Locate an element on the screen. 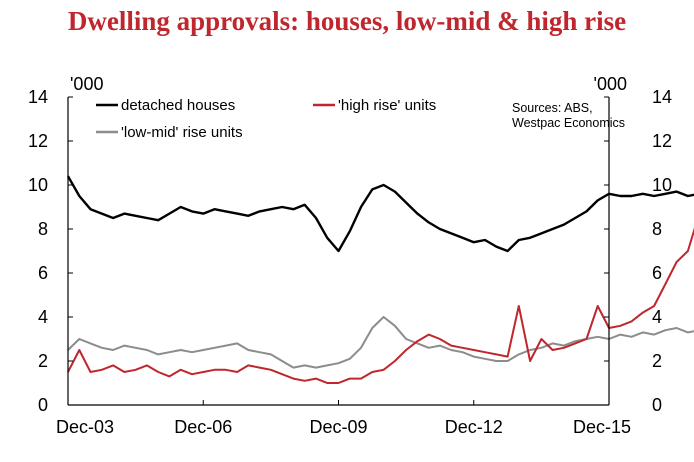  legend-label-low-mid: 'low-mid' rise units is located at coordinates (182, 132).